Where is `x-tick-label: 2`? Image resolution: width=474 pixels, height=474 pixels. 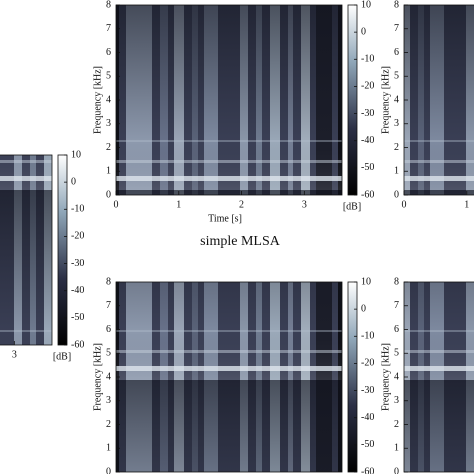 x-tick-label: 2 is located at coordinates (241, 204).